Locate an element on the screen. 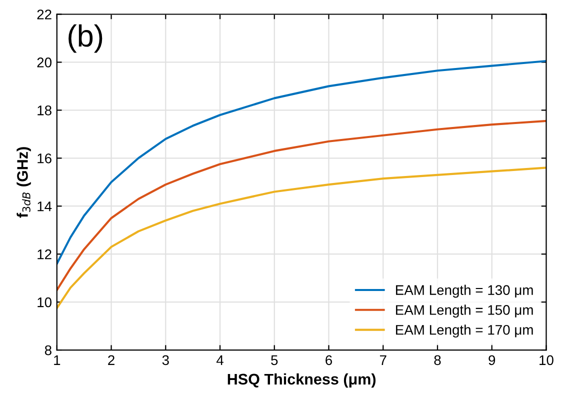  legend-label: EAM Length = 170 μm is located at coordinates (464, 331).